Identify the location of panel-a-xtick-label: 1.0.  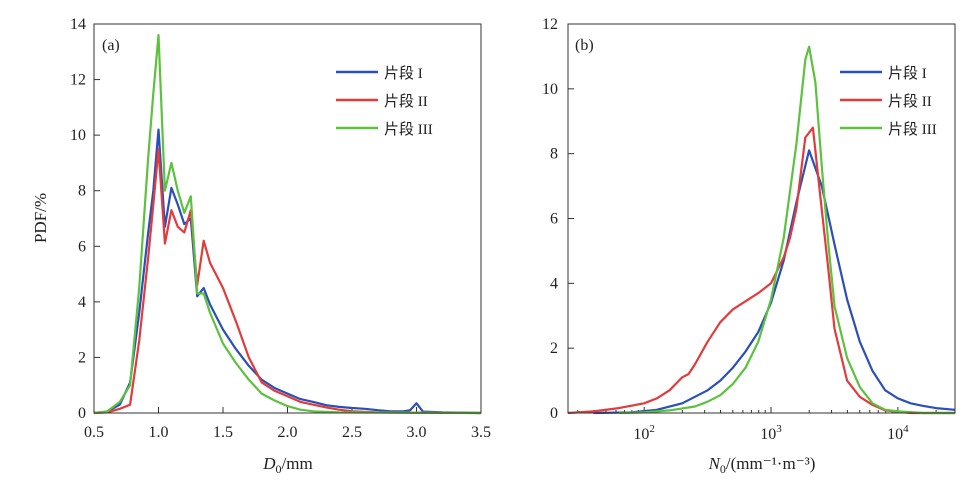
(159, 432).